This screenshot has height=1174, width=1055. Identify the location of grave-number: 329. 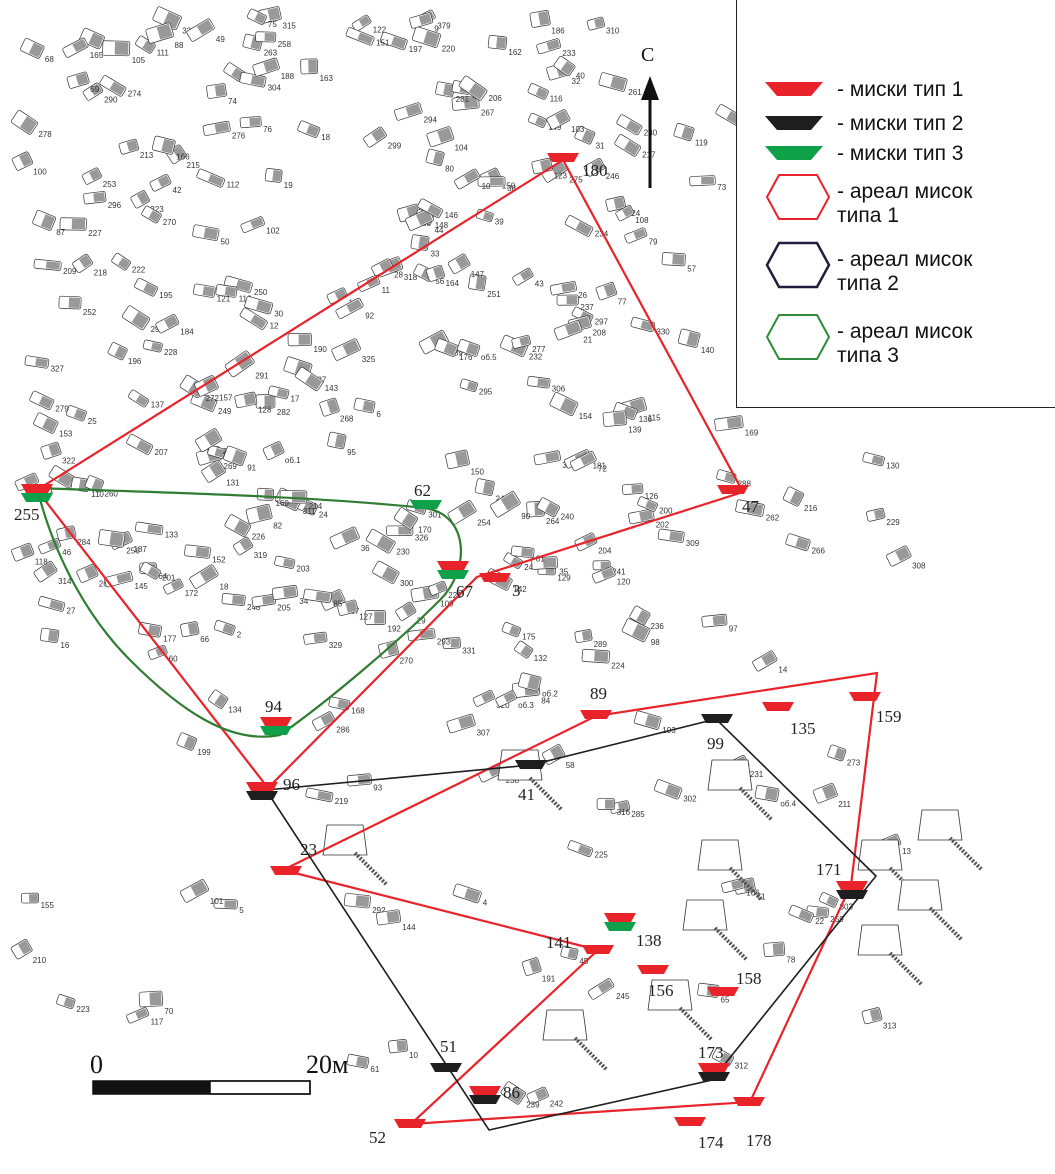
(336, 645).